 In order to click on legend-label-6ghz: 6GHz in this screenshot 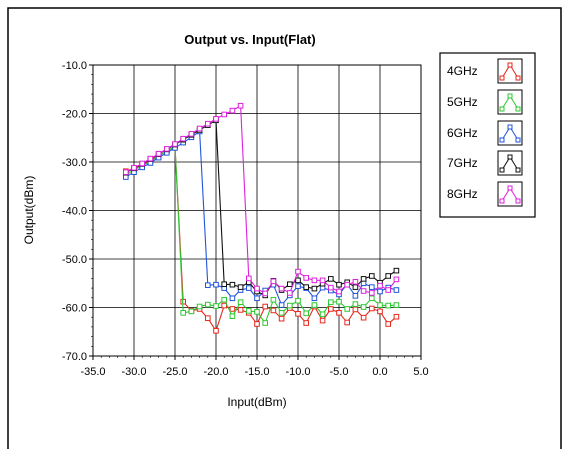, I will do `click(462, 133)`.